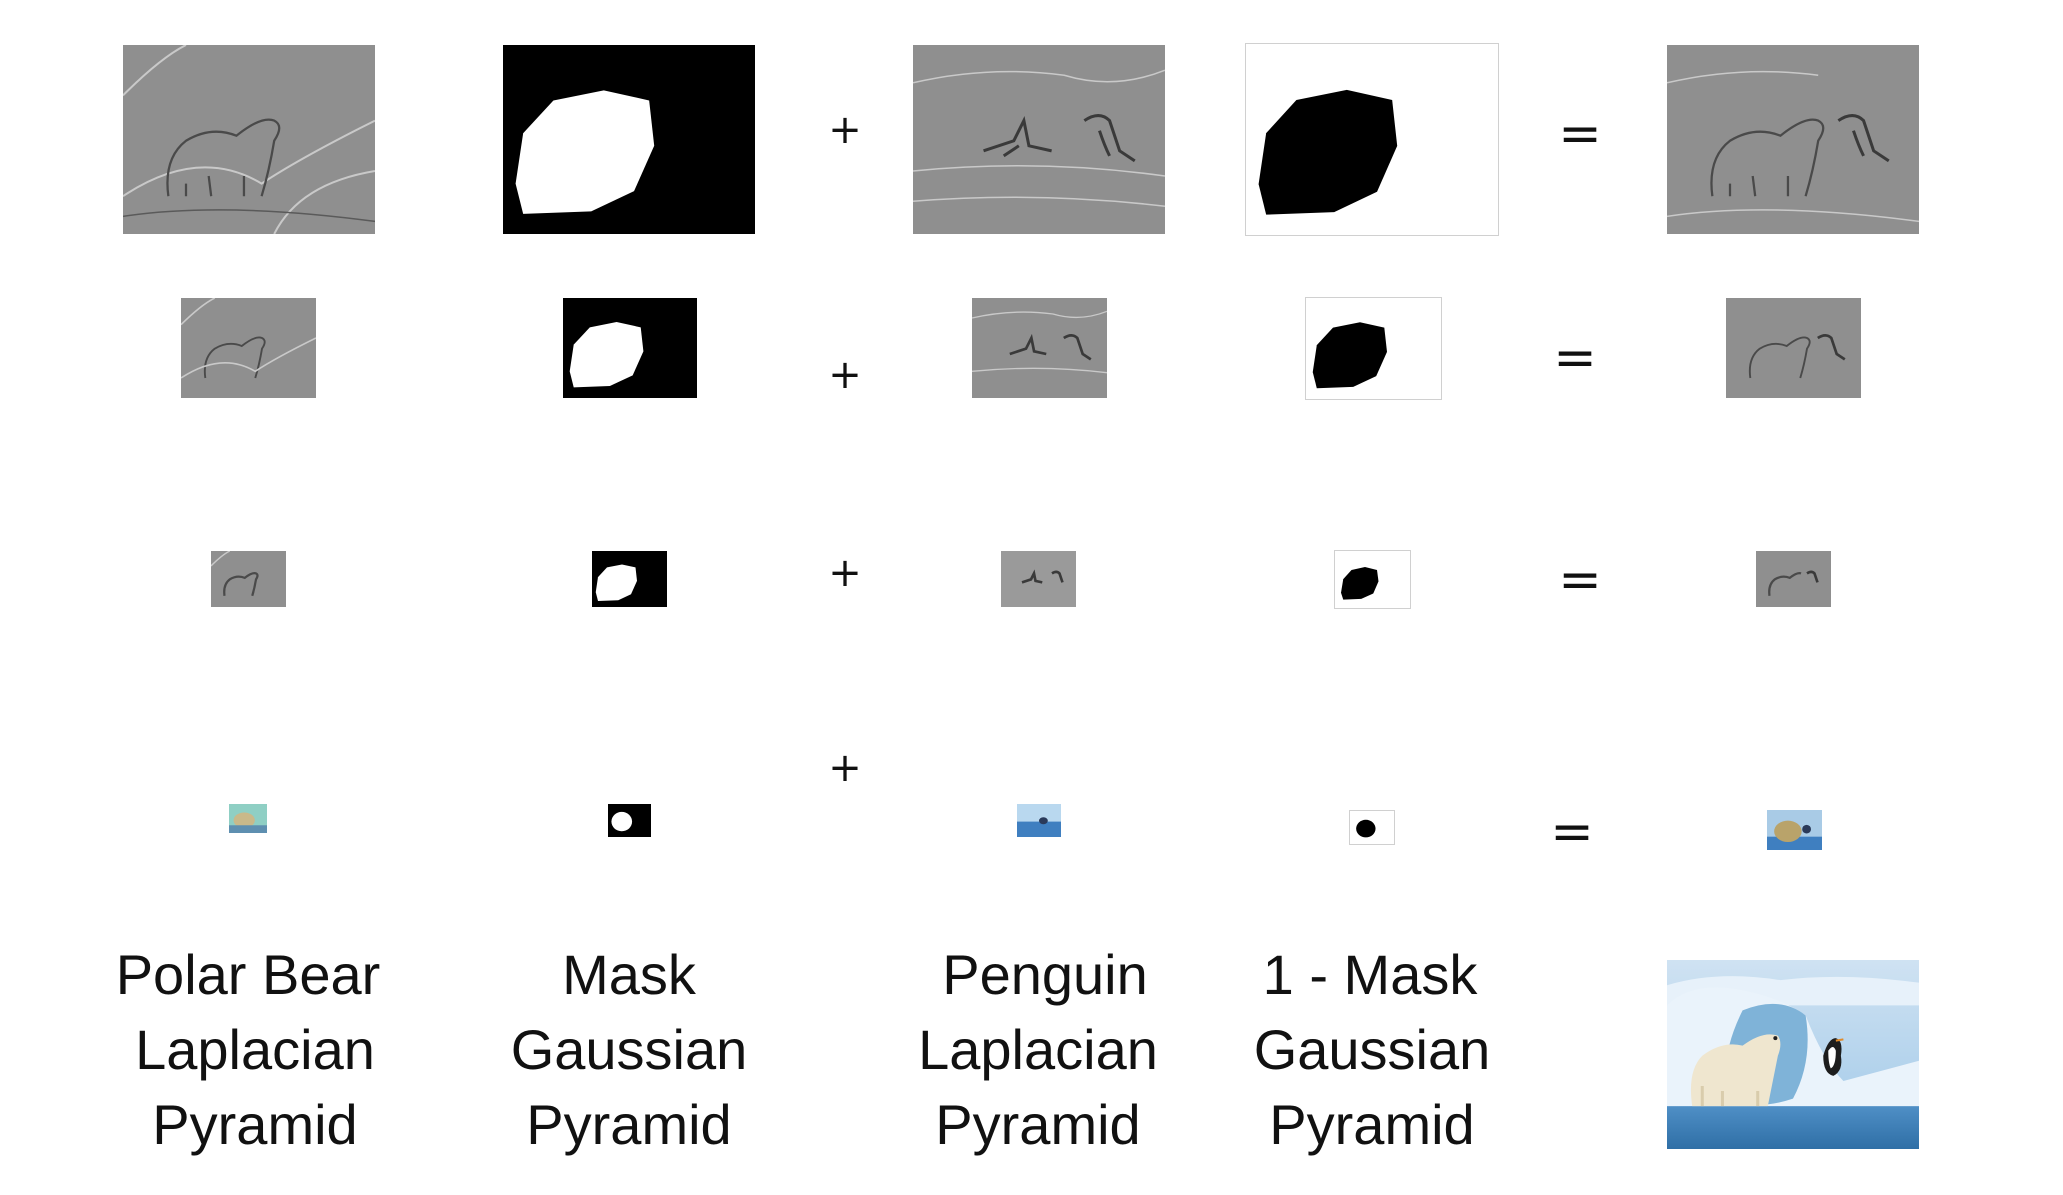  Describe the element at coordinates (1572, 832) in the screenshot. I see `equals-operator-4: =` at that location.